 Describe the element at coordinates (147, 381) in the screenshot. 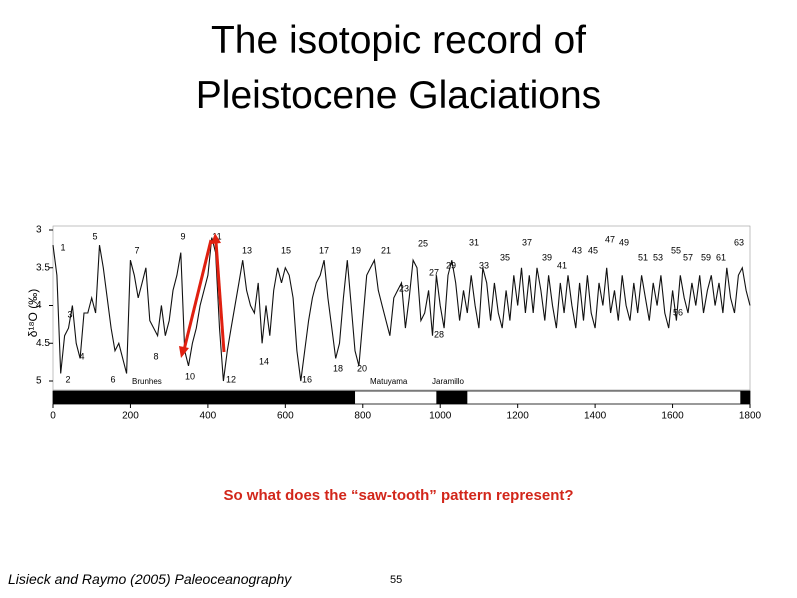

I see `polarity-label: Brunhes` at that location.